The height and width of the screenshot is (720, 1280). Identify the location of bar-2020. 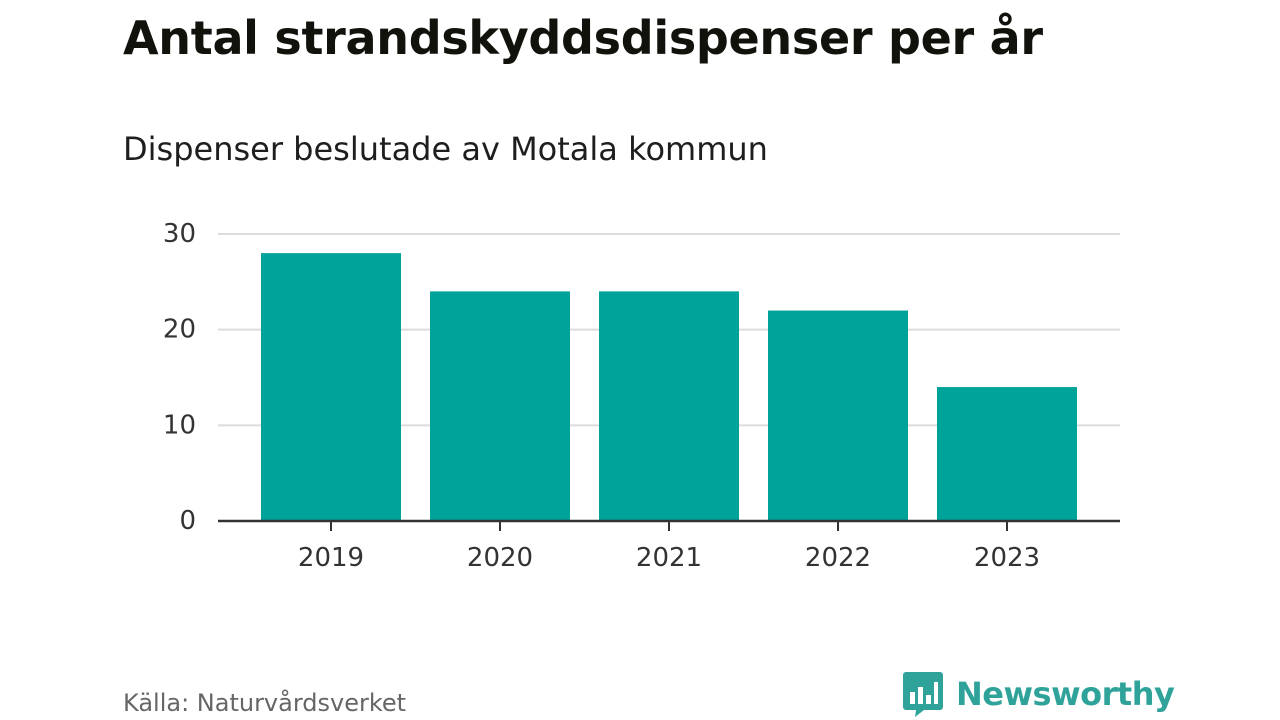
(500, 406).